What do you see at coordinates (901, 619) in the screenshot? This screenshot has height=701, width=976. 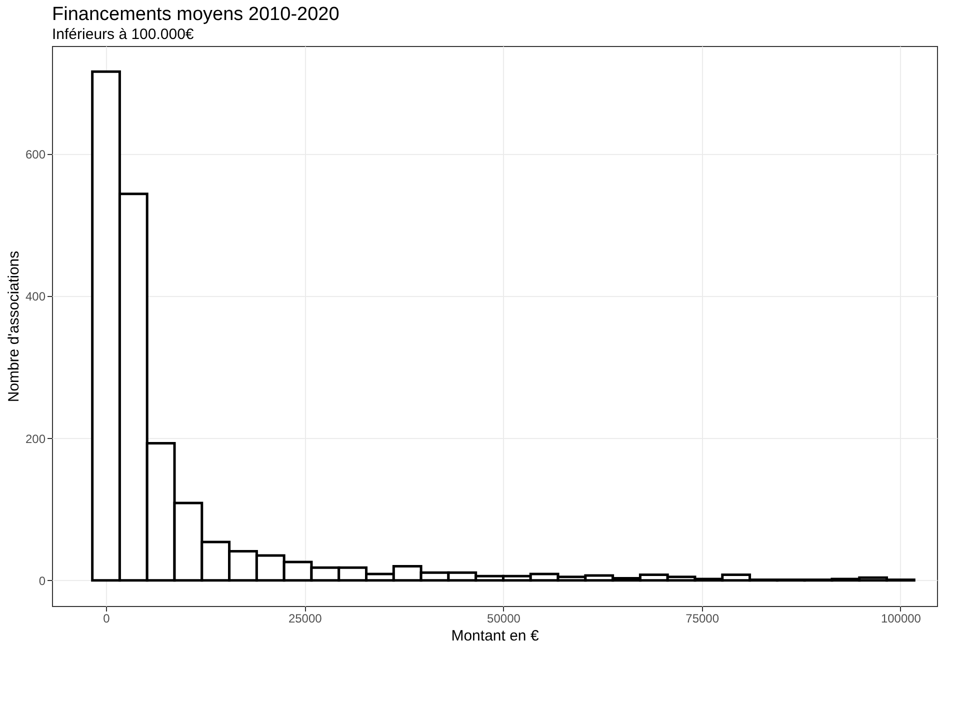 I see `x-tick-label: 100000` at bounding box center [901, 619].